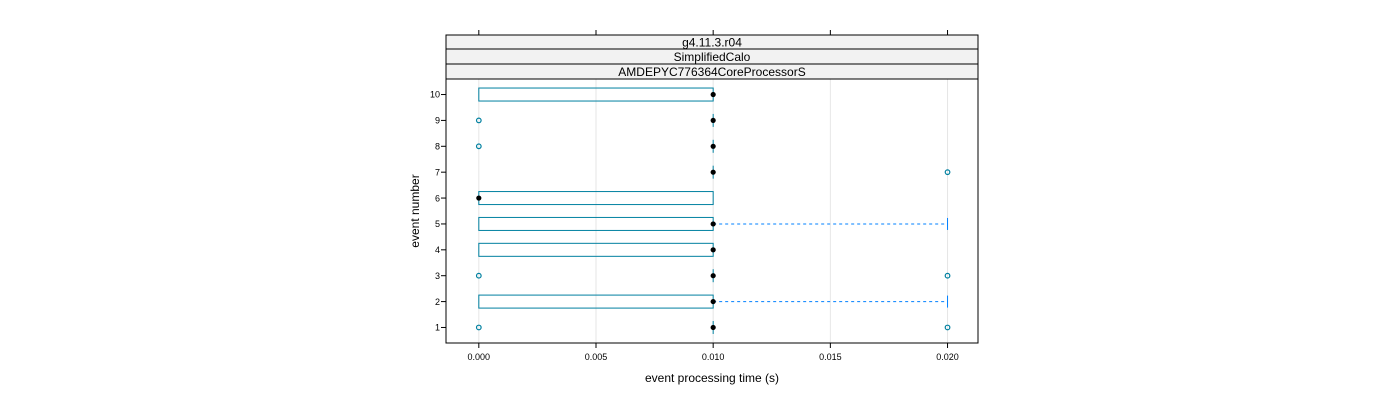 Image resolution: width=1400 pixels, height=400 pixels. I want to click on x-tick-label: 0.020, so click(947, 357).